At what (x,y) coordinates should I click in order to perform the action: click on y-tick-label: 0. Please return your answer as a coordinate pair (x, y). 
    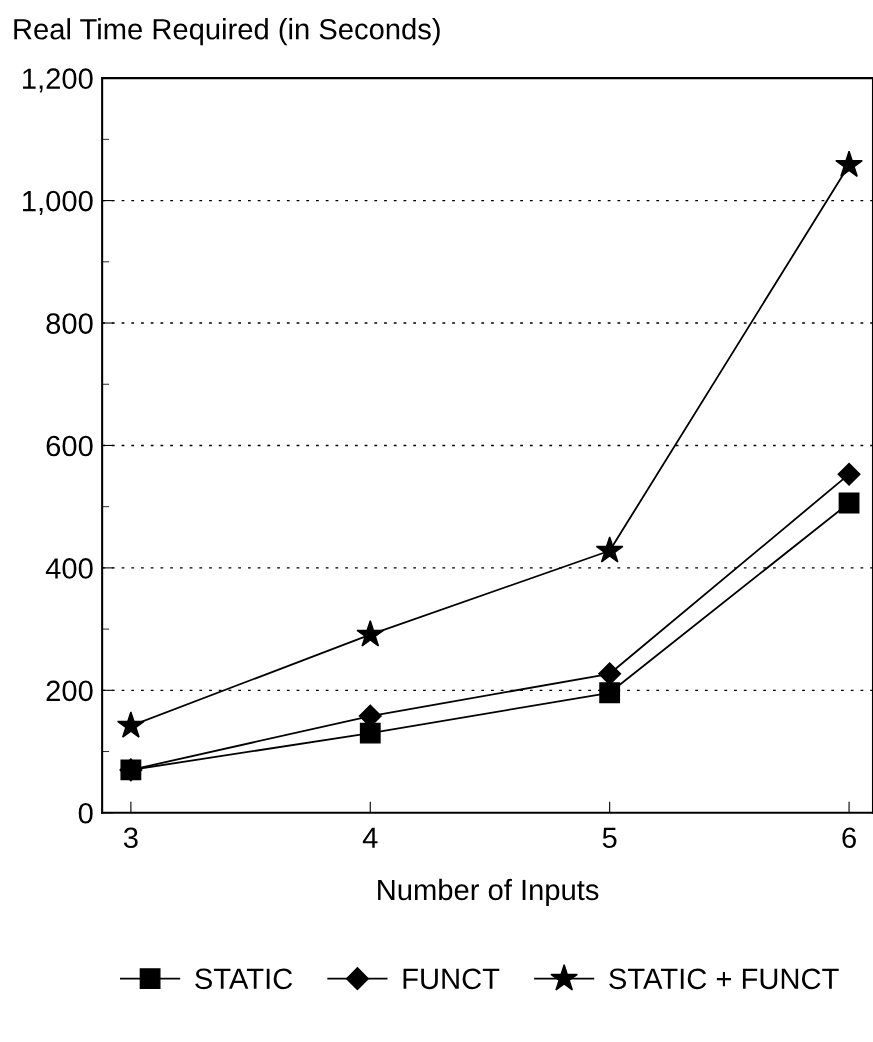
    Looking at the image, I should click on (85, 813).